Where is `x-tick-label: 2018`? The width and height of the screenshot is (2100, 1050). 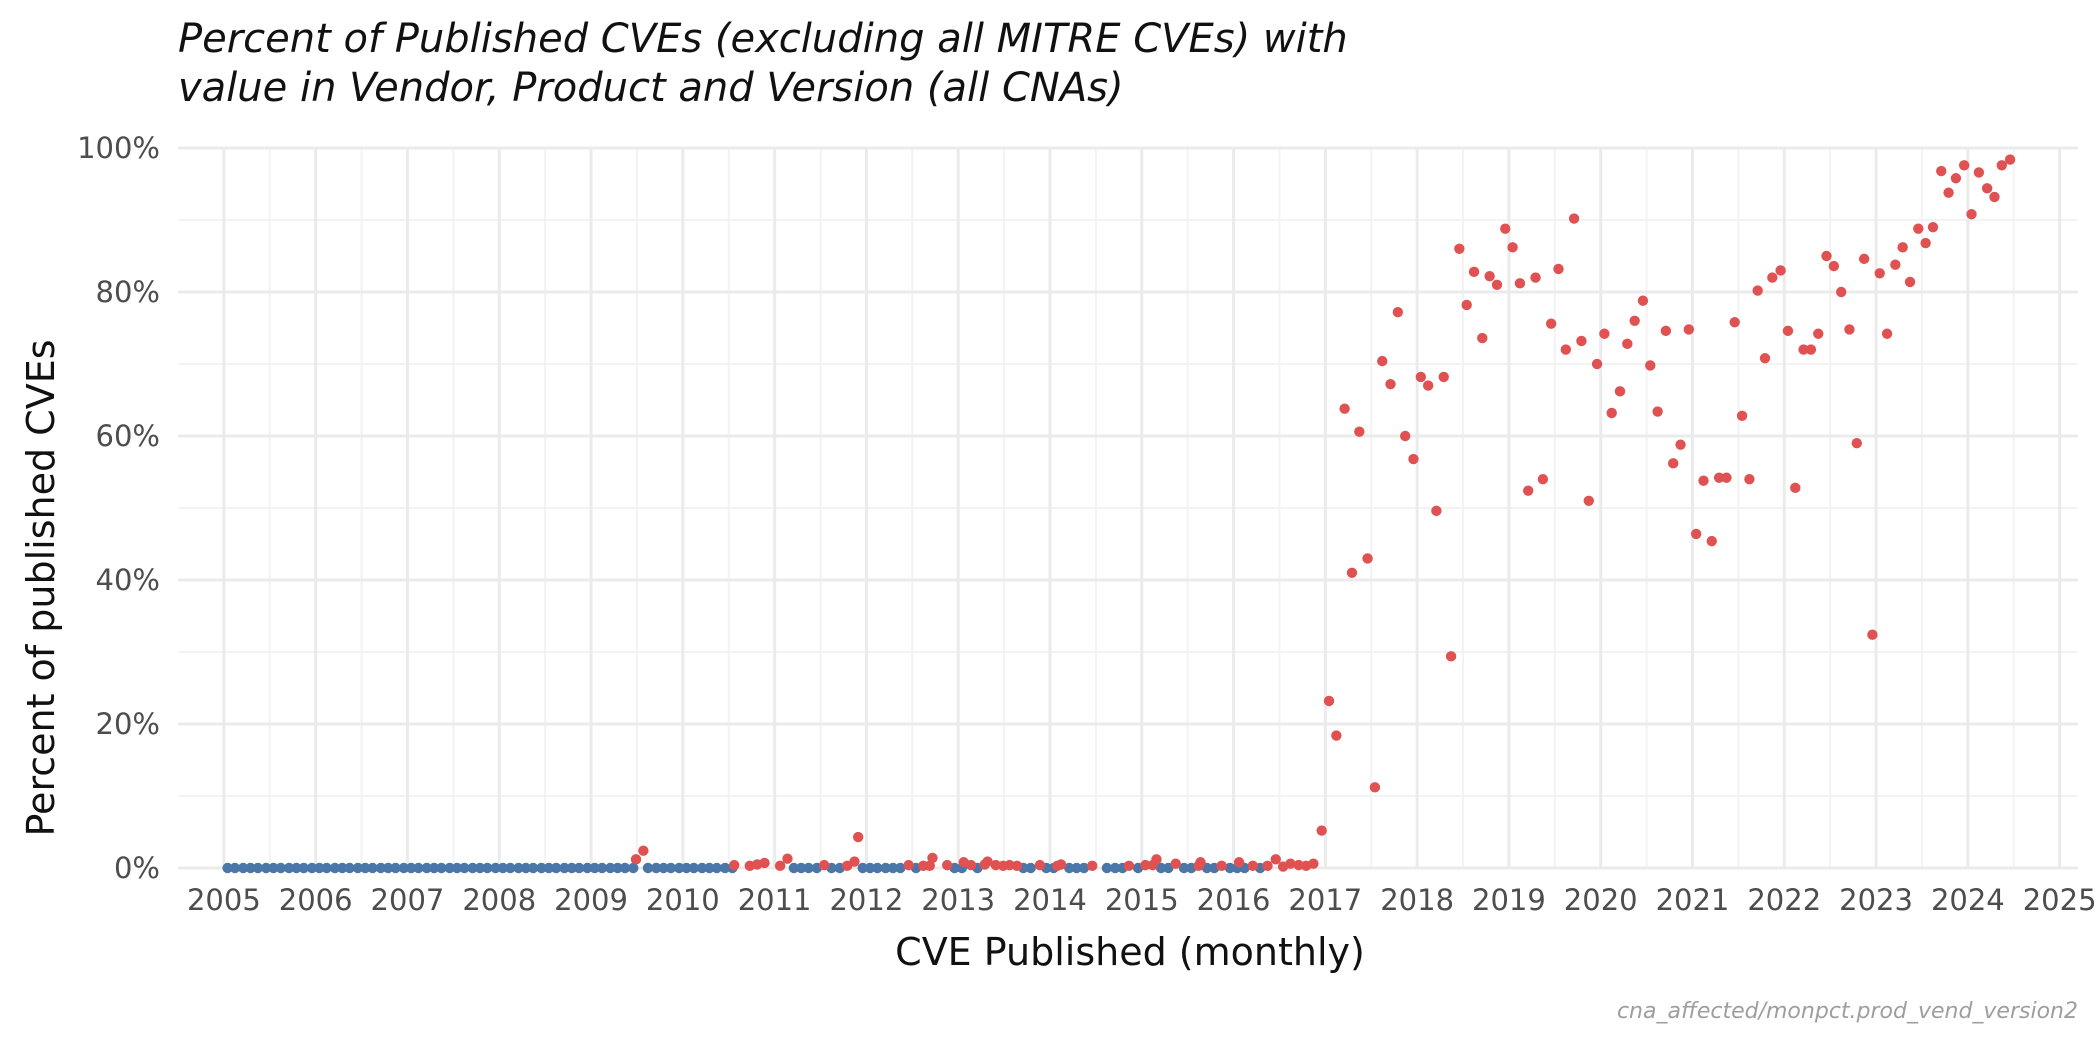
x-tick-label: 2018 is located at coordinates (1417, 900).